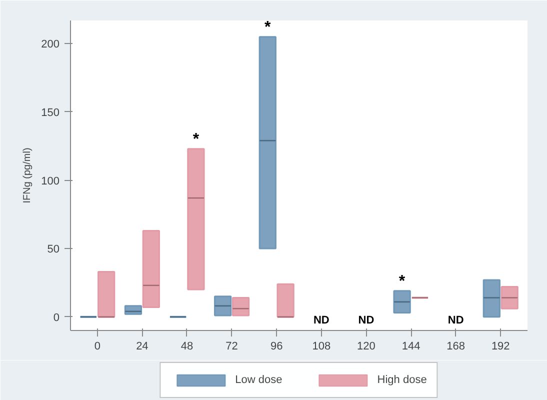  What do you see at coordinates (411, 346) in the screenshot?
I see `x-tick-label: 144` at bounding box center [411, 346].